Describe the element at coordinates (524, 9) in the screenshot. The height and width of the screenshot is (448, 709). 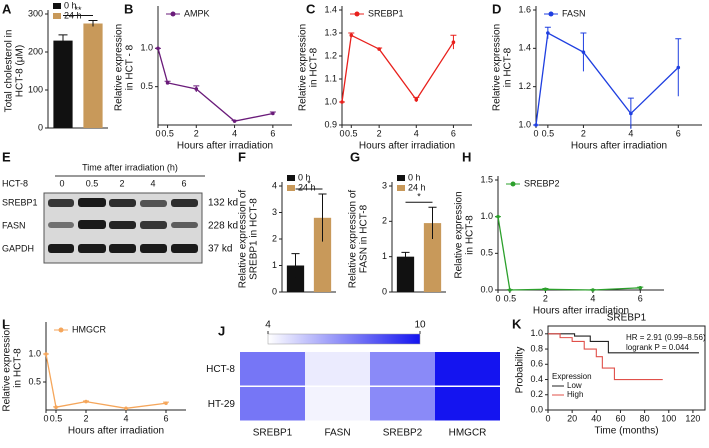
I see `y-tick-label: 1.6` at that location.